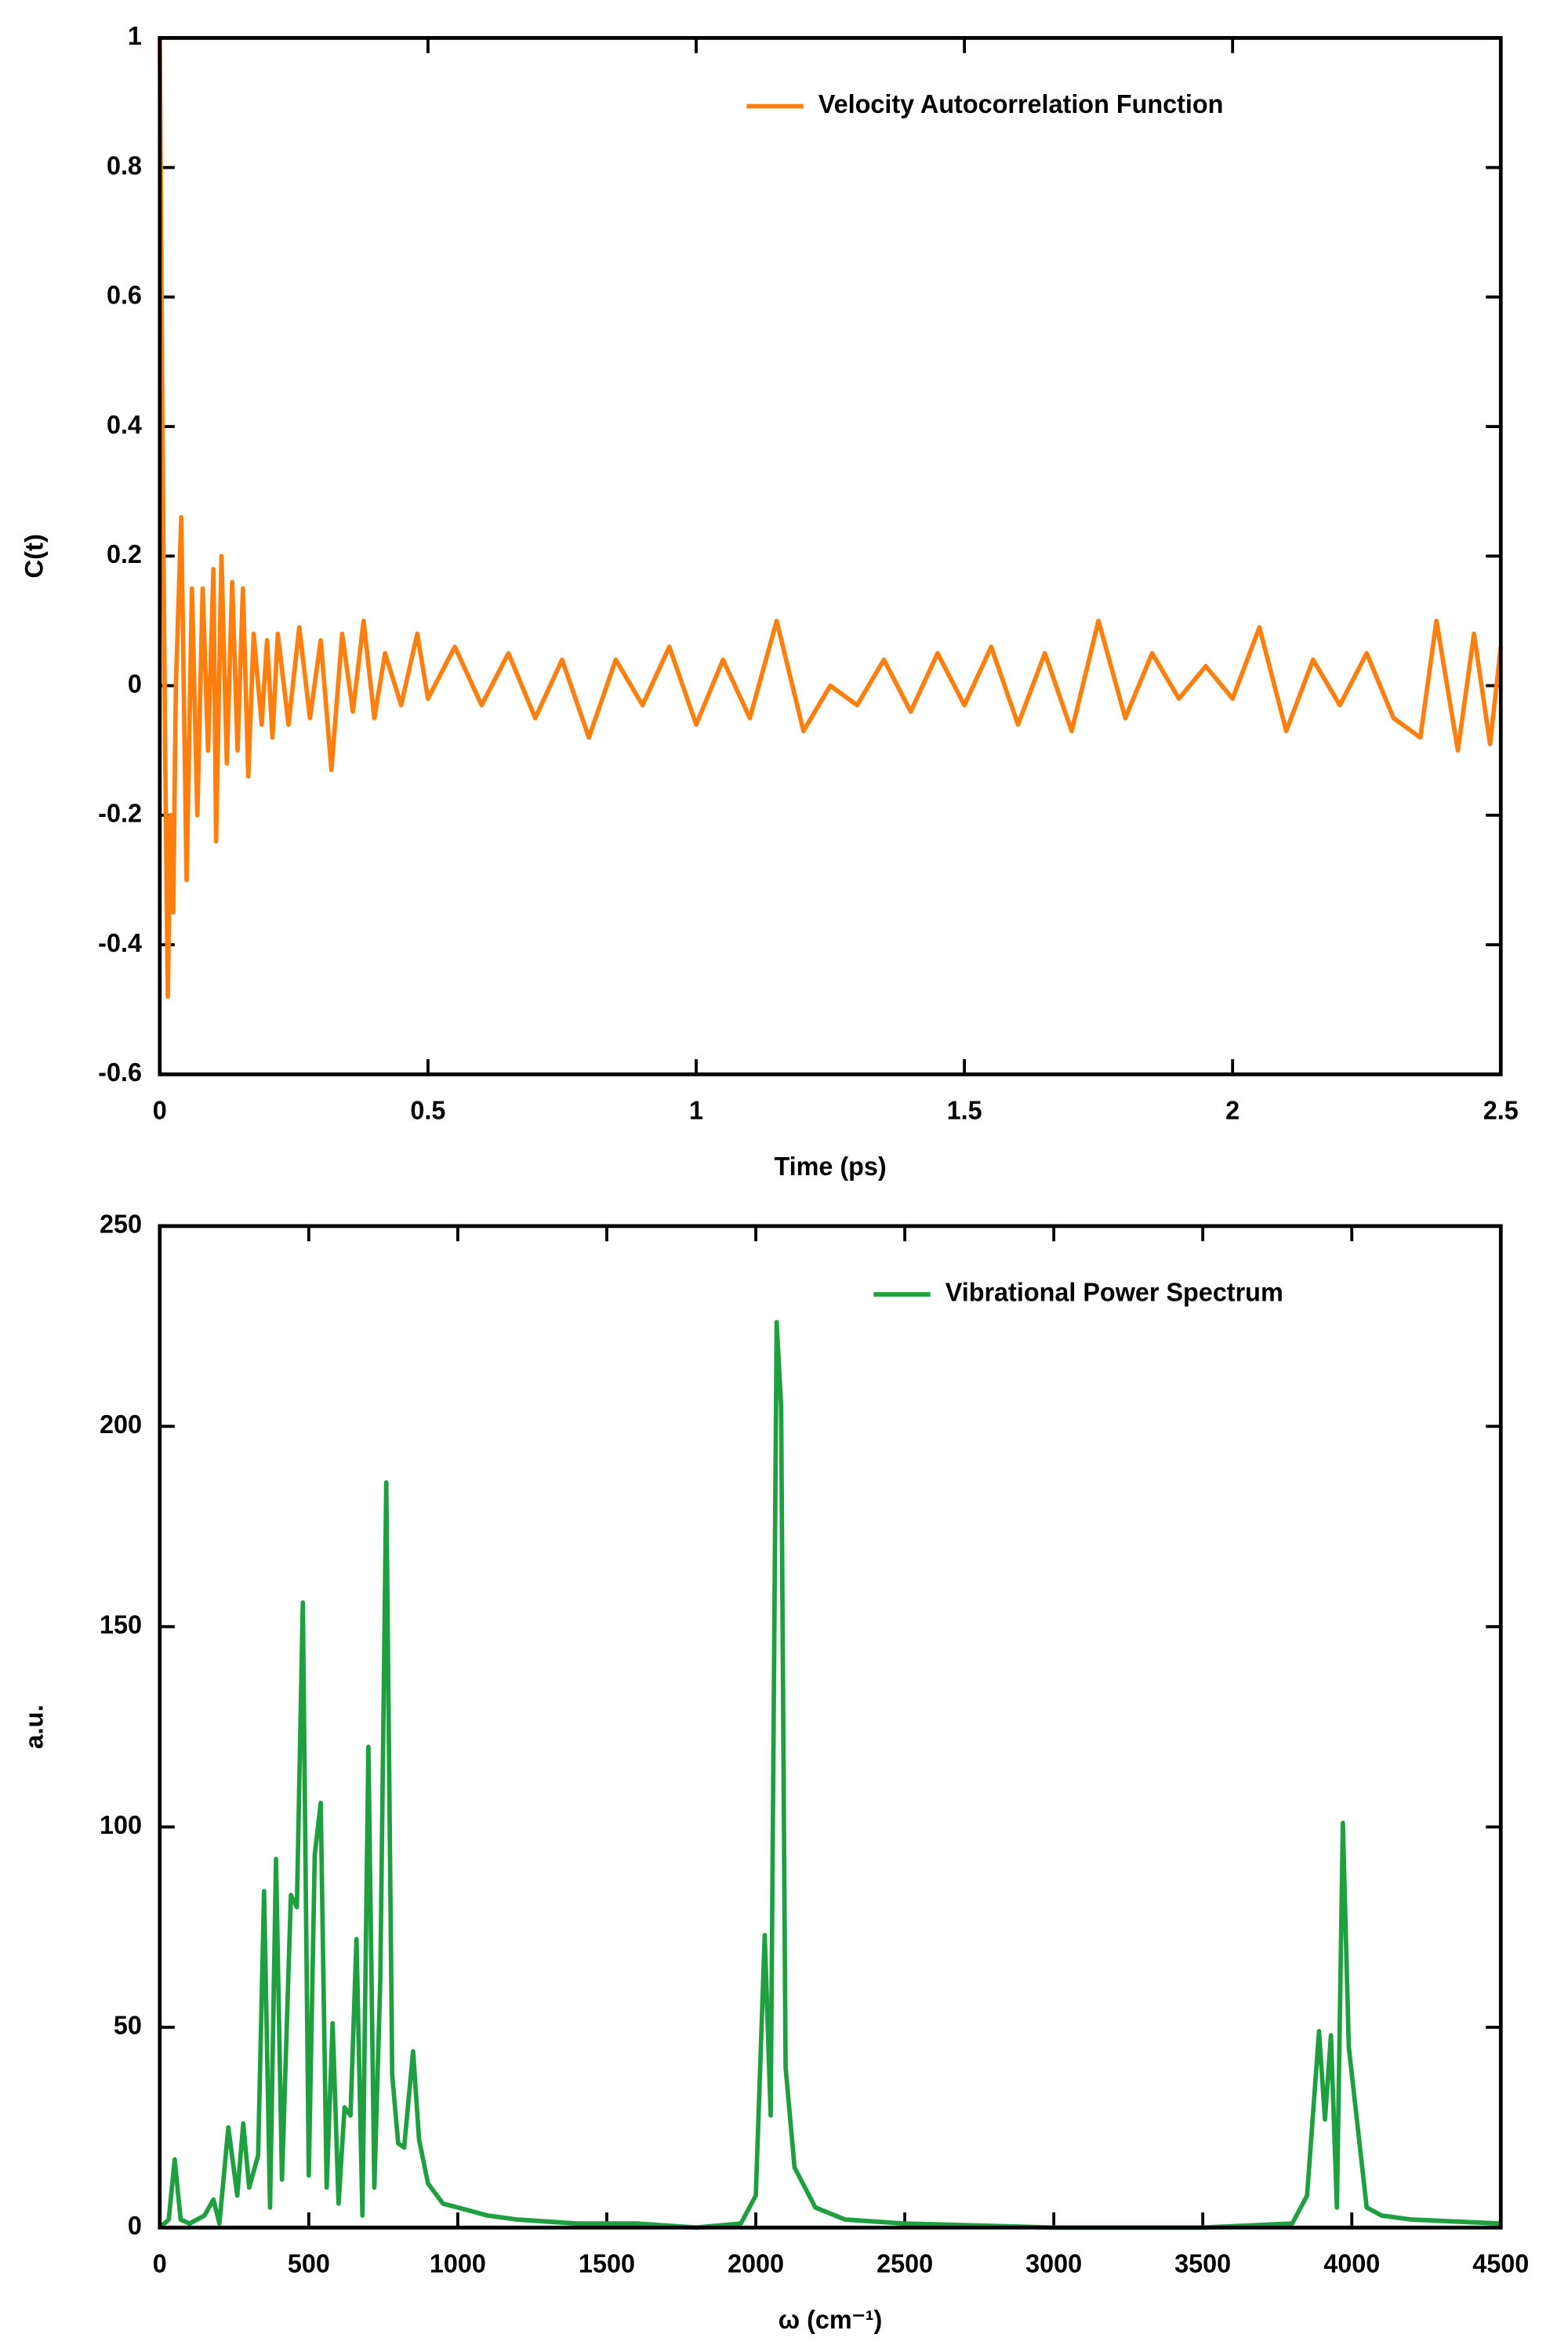 This screenshot has height=2352, width=1568. What do you see at coordinates (124, 294) in the screenshot?
I see `y-tick-label: 0.6` at bounding box center [124, 294].